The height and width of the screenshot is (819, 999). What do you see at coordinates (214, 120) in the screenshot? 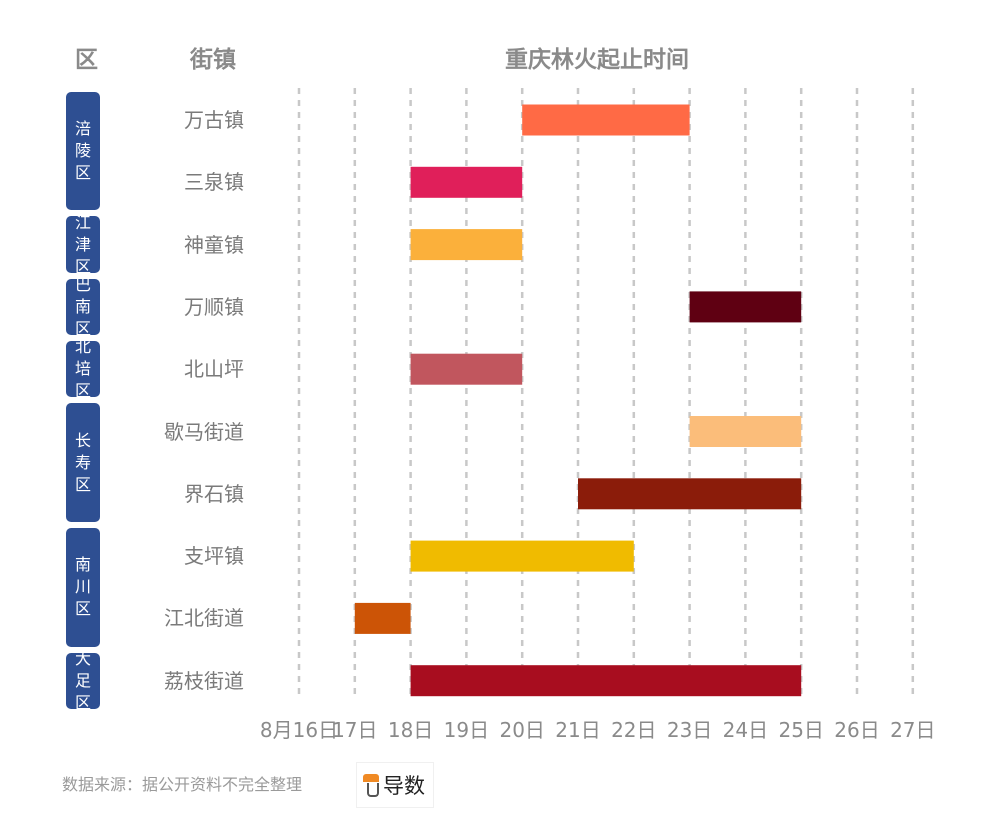
I see `town-label: 万古镇` at bounding box center [214, 120].